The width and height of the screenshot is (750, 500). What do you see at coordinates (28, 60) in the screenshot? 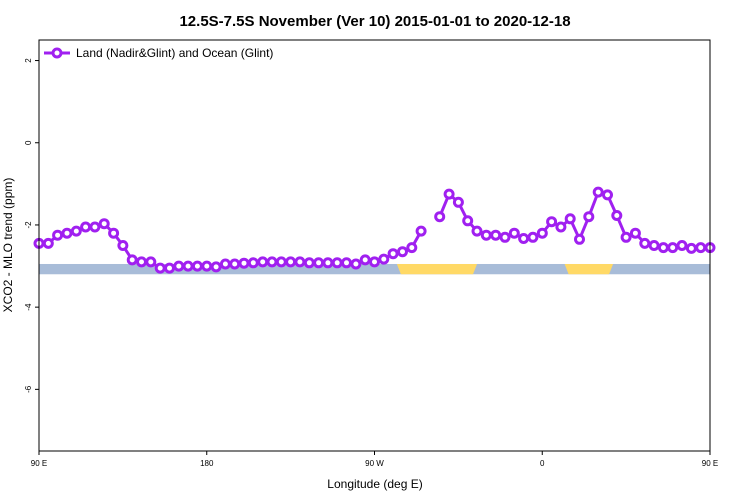
I see `y-tick-label-0: 2` at bounding box center [28, 60].